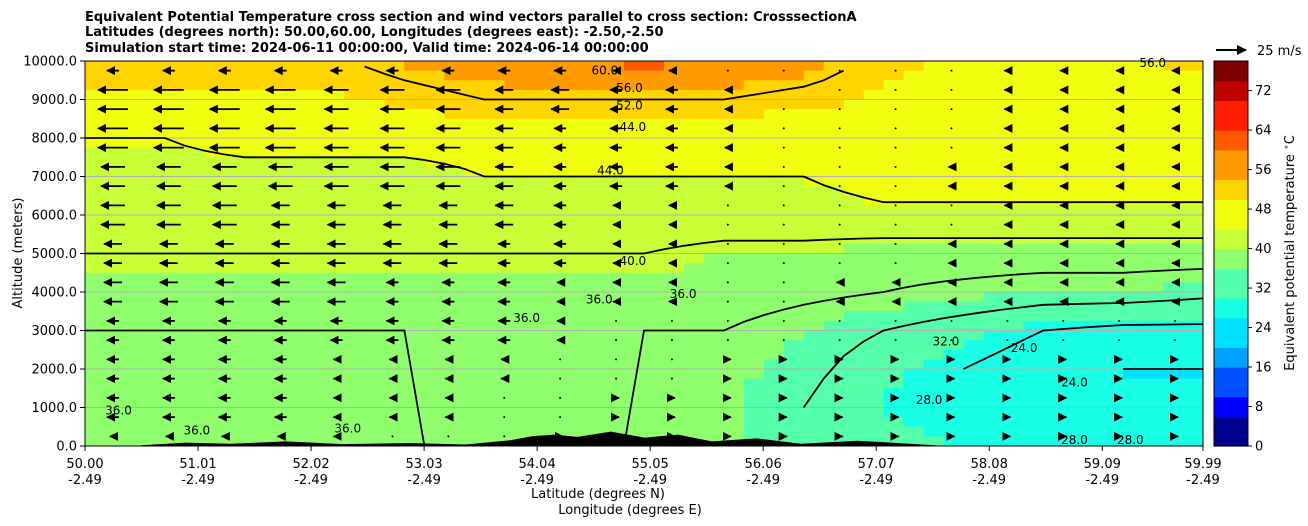 Image resolution: width=1308 pixels, height=526 pixels. What do you see at coordinates (683, 294) in the screenshot?
I see `contour-label: 36.0` at bounding box center [683, 294].